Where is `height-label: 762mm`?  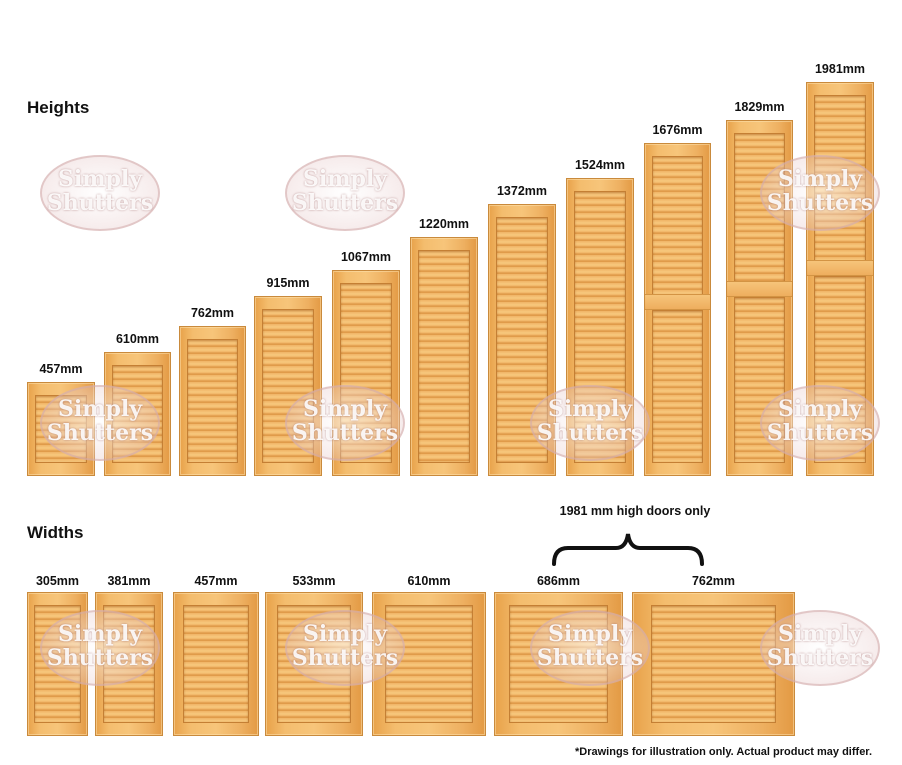 height-label: 762mm is located at coordinates (212, 313).